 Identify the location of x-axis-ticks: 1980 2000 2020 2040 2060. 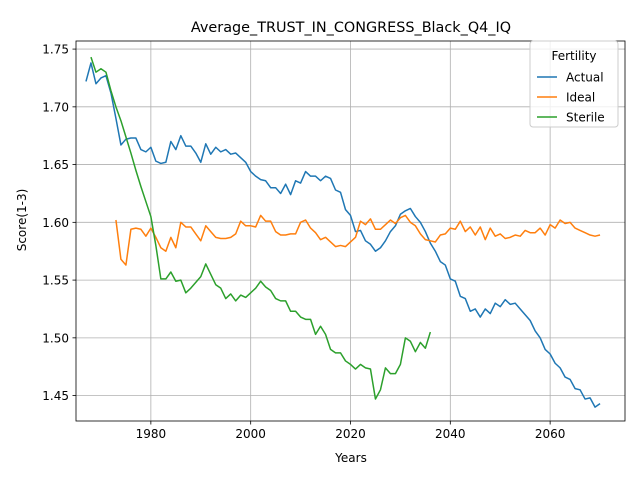
(351, 431).